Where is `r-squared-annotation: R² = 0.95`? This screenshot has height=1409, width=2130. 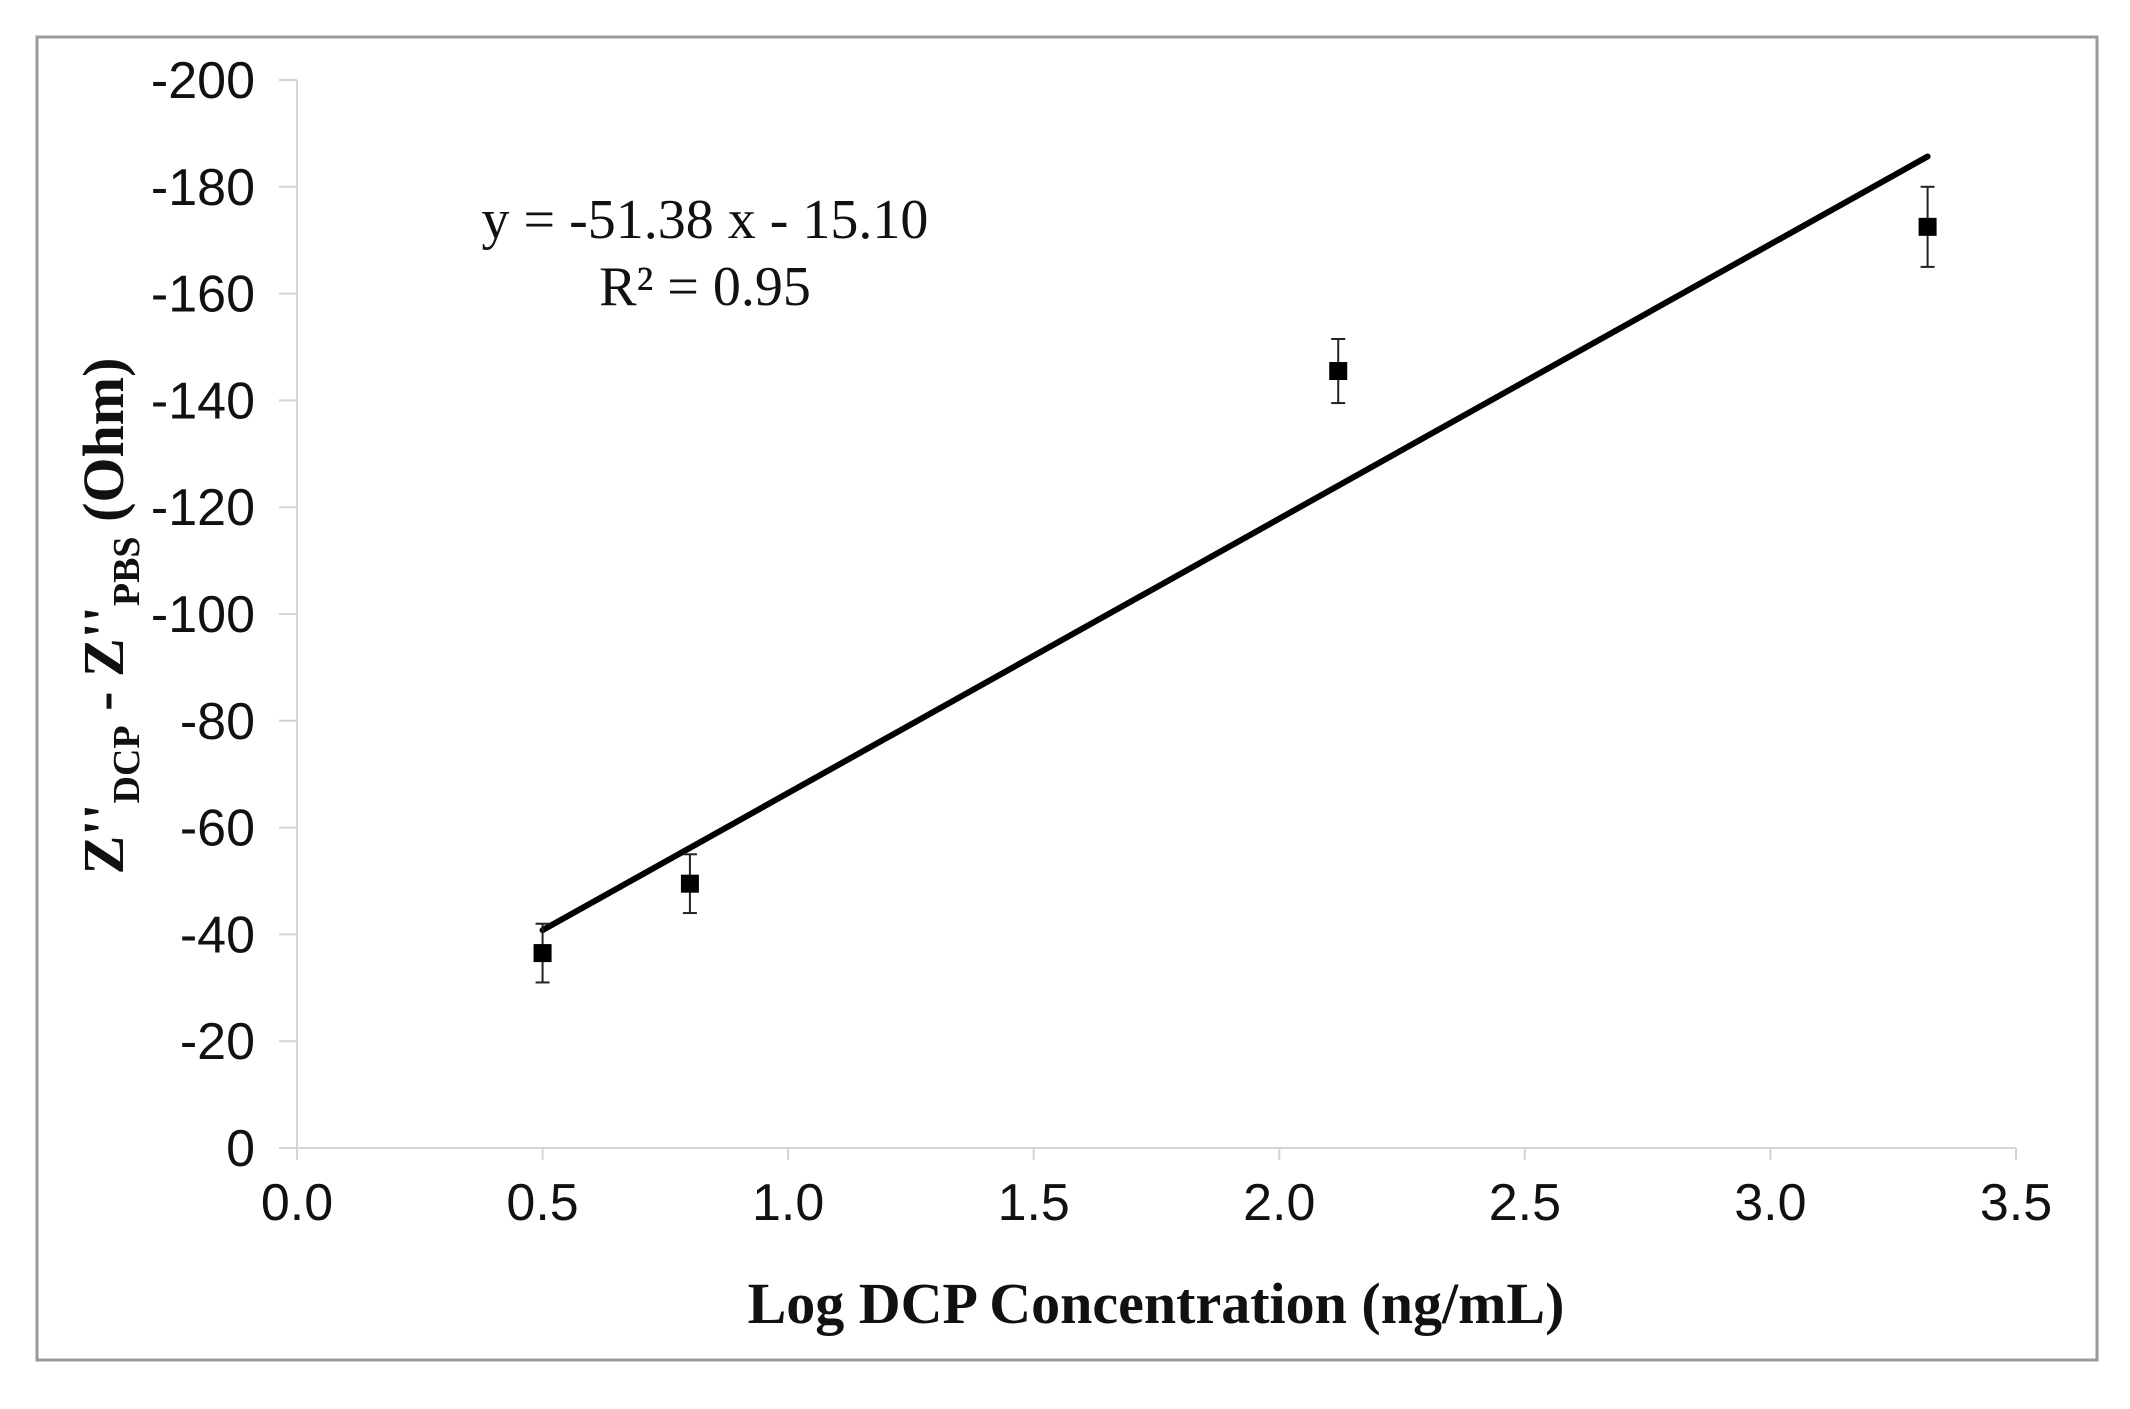 r-squared-annotation: R² = 0.95 is located at coordinates (705, 287).